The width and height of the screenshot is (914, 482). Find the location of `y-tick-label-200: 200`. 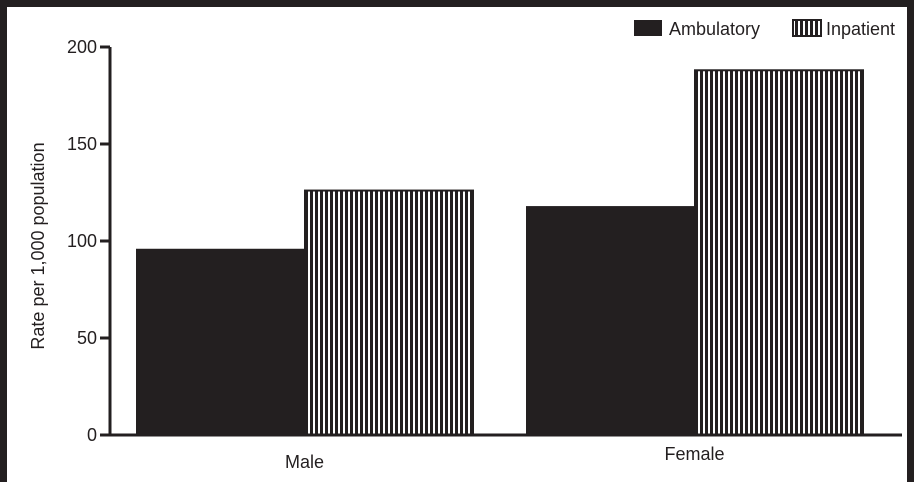

y-tick-label-200: 200 is located at coordinates (82, 47).